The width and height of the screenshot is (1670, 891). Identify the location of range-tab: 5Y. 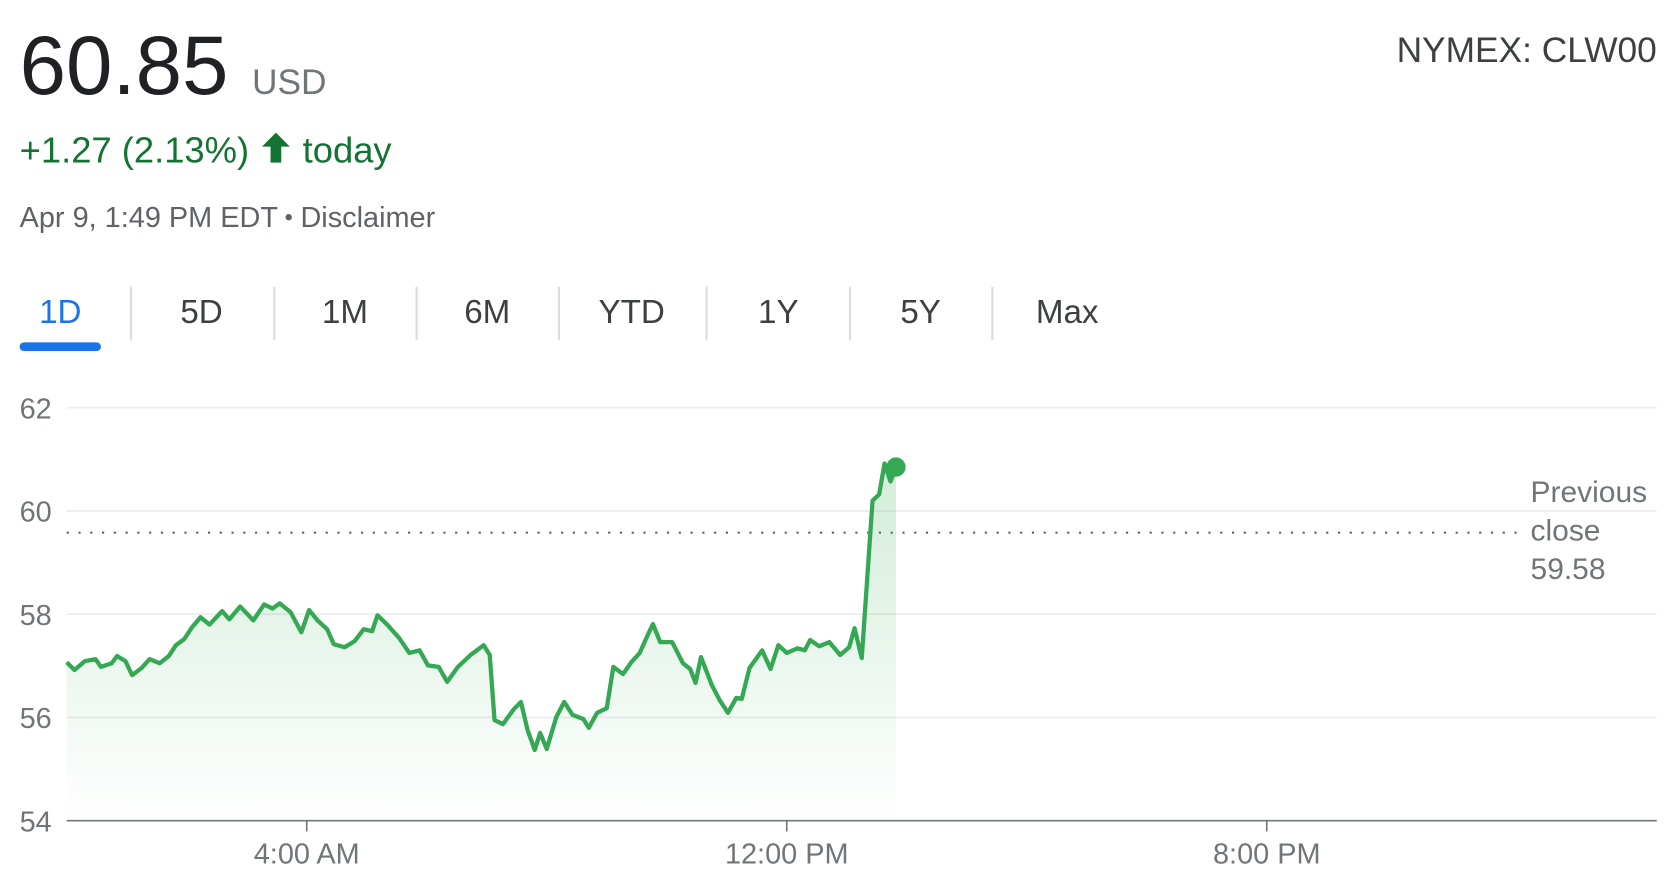
(920, 312).